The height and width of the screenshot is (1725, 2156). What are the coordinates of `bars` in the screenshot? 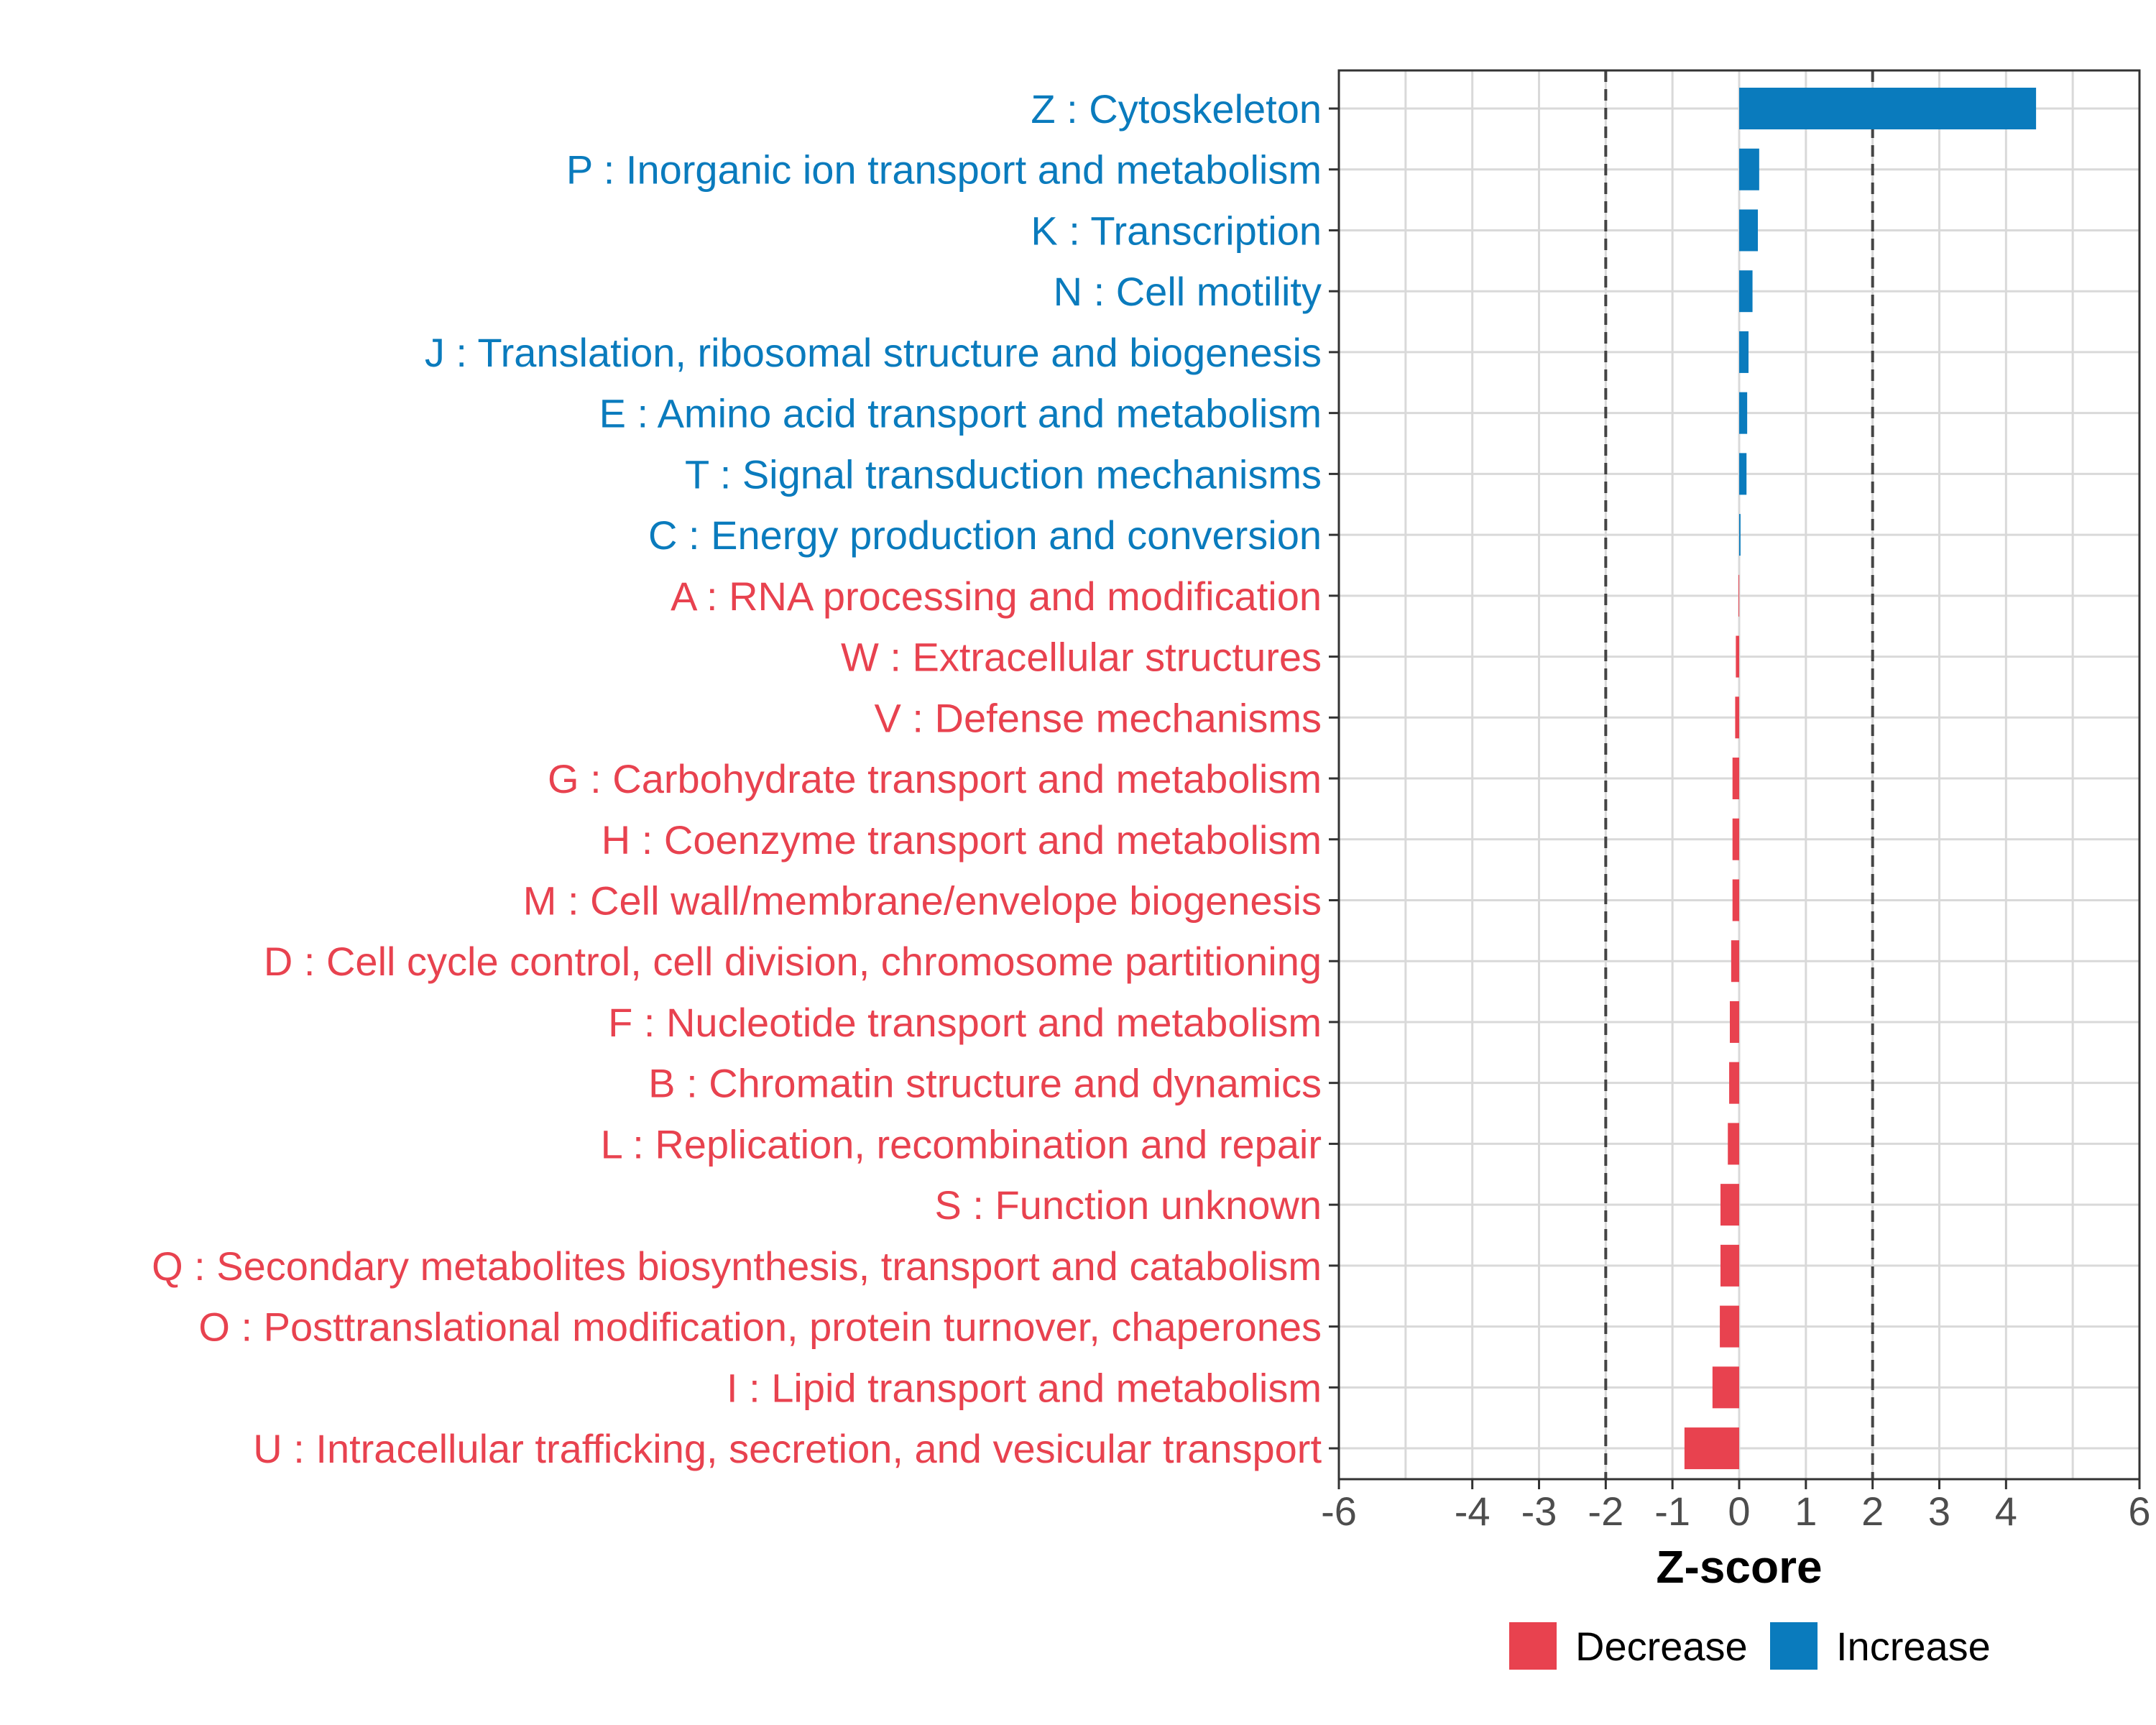 It's located at (1860, 779).